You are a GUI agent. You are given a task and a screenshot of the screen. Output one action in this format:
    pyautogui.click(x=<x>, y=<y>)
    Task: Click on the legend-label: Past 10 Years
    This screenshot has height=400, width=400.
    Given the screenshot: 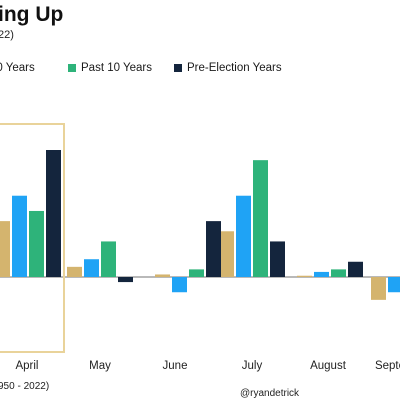 What is the action you would take?
    pyautogui.click(x=116, y=68)
    